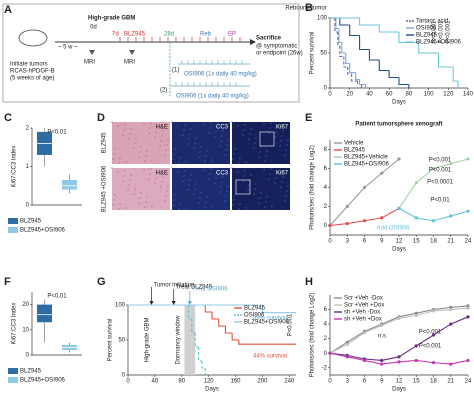 The width and height of the screenshot is (474, 402). I want to click on annotation: P<0.01, so click(440, 201).